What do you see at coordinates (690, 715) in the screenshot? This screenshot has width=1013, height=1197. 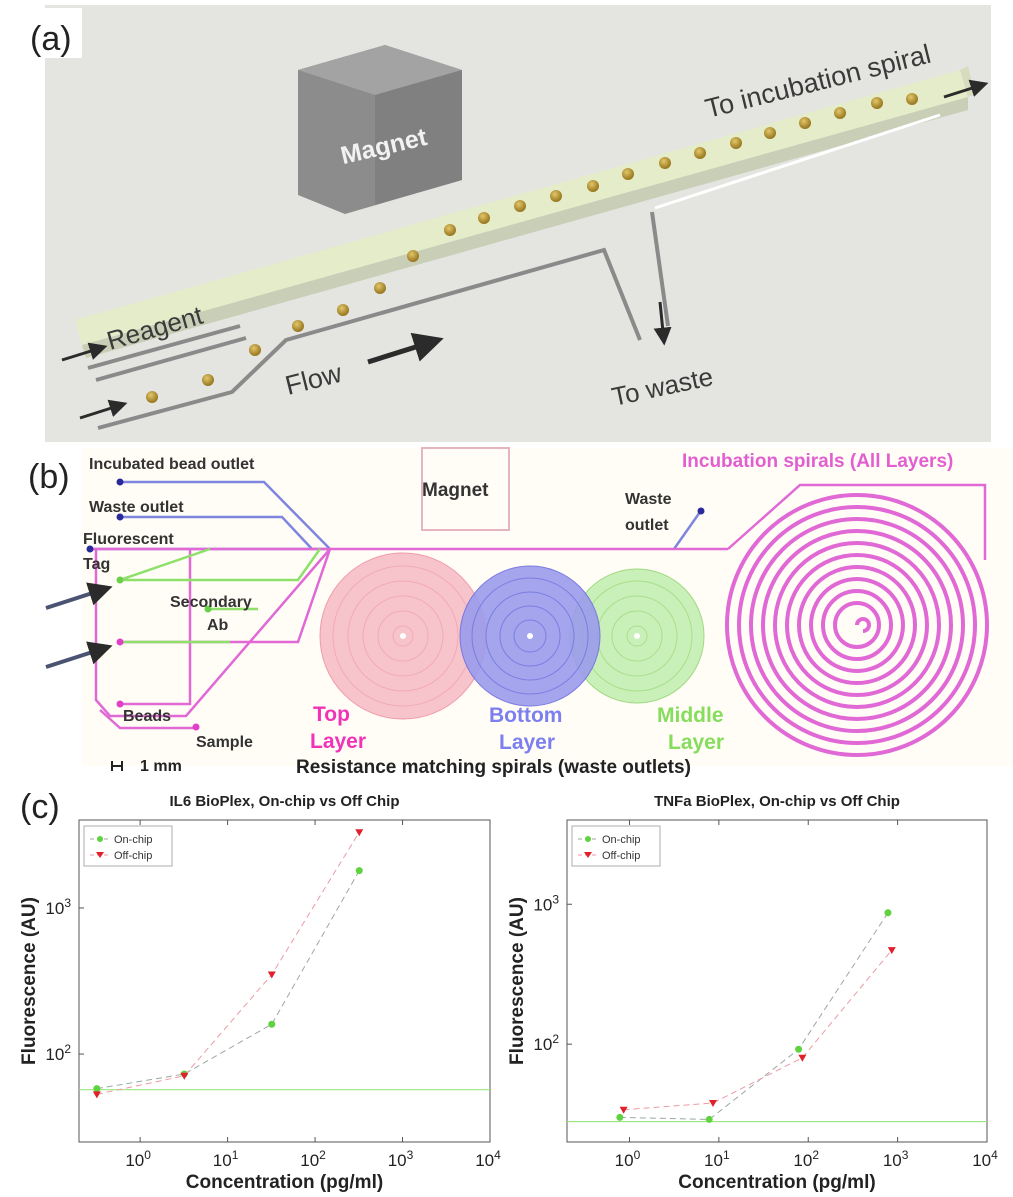 I see `middle-label-1: Middle` at bounding box center [690, 715].